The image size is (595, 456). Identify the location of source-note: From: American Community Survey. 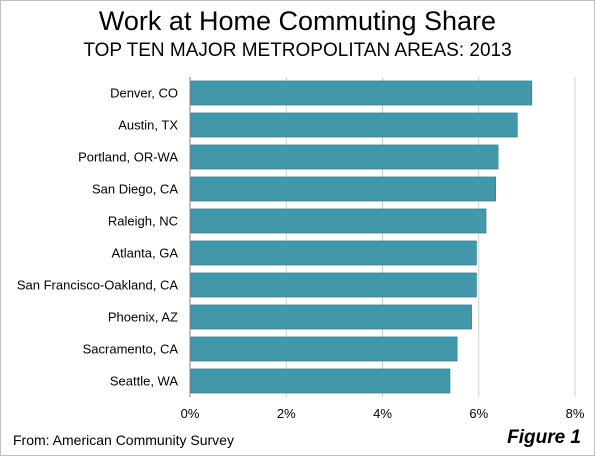
(123, 440).